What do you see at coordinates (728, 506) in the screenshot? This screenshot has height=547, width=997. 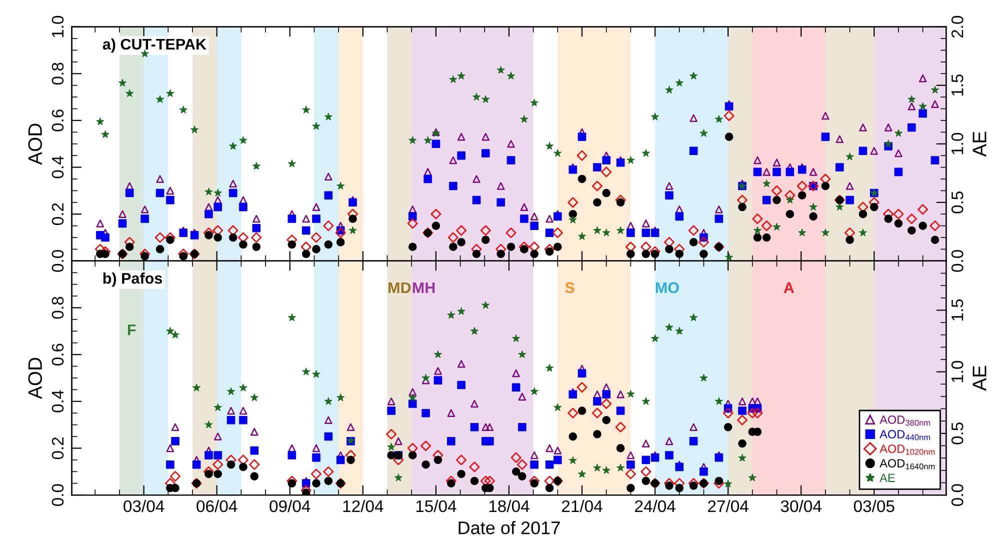 I see `x-tick-label: 27/04` at bounding box center [728, 506].